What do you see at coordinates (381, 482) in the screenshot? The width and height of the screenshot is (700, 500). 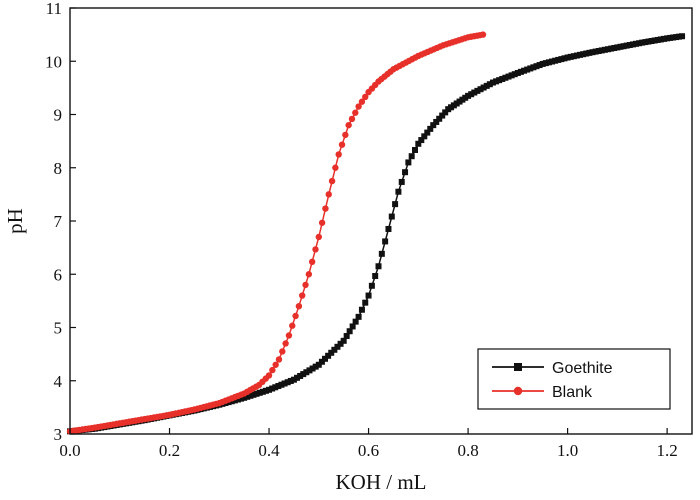 I see `x-axis-title: KOH / mL` at bounding box center [381, 482].